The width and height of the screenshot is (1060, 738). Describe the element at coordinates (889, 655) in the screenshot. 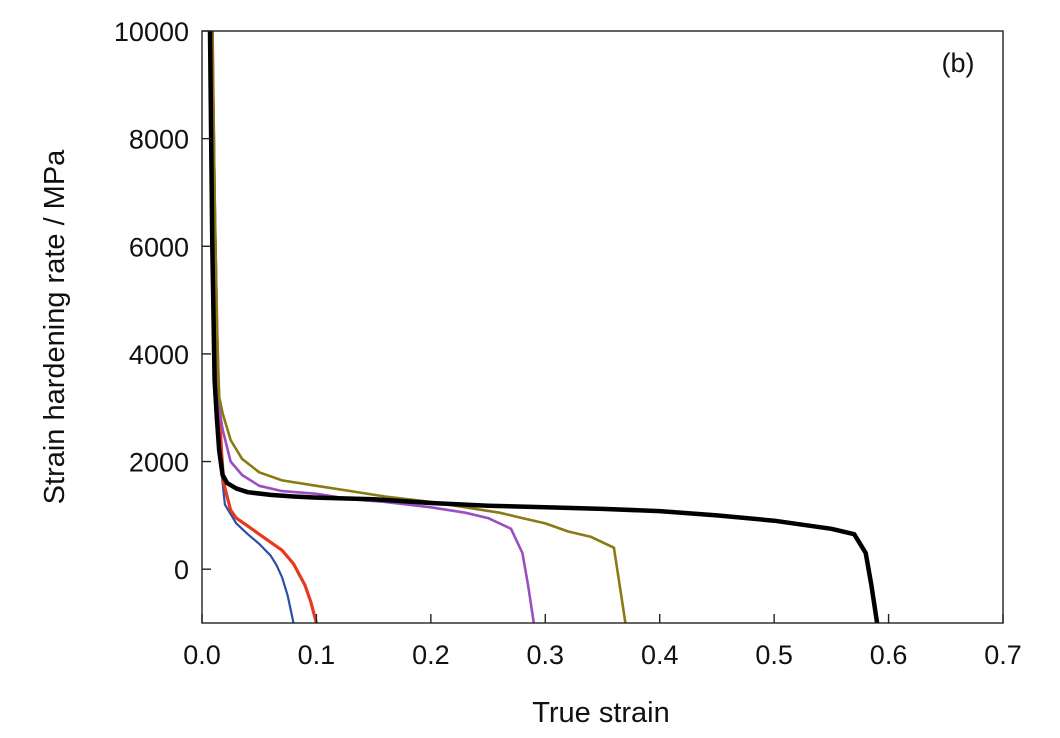

I see `x-tick-label: 0.6` at that location.